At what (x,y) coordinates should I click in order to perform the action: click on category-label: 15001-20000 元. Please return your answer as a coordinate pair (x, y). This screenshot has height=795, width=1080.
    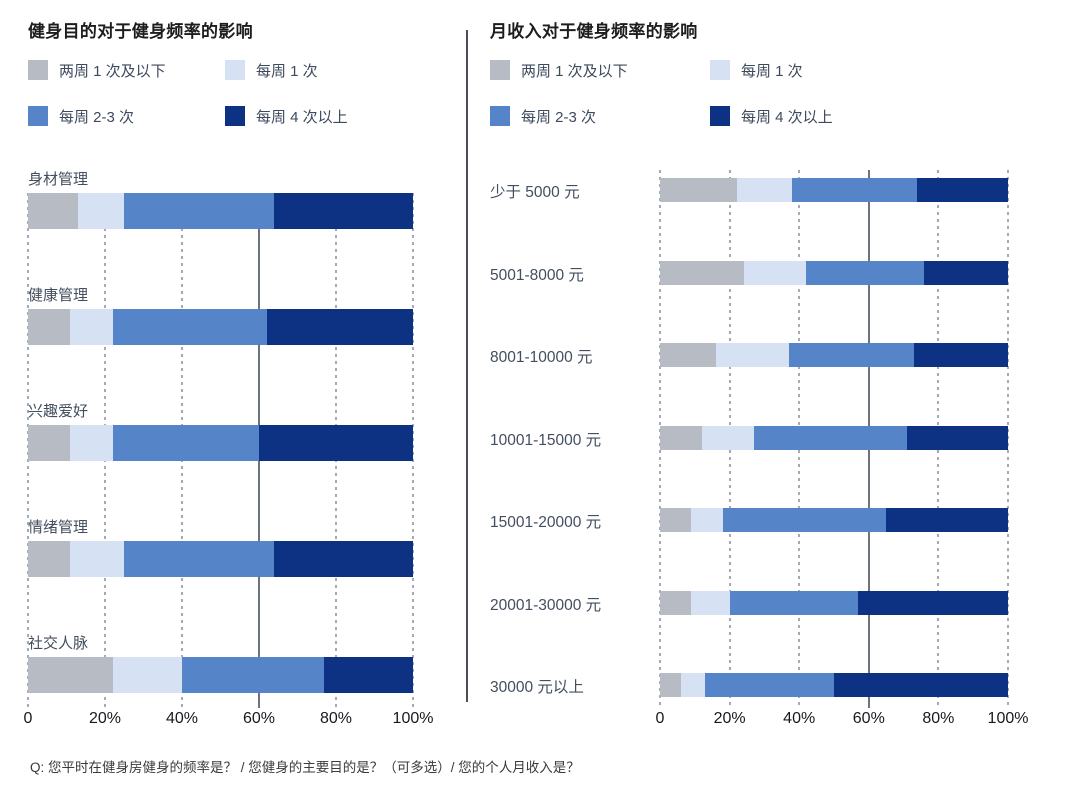
    Looking at the image, I should click on (546, 522).